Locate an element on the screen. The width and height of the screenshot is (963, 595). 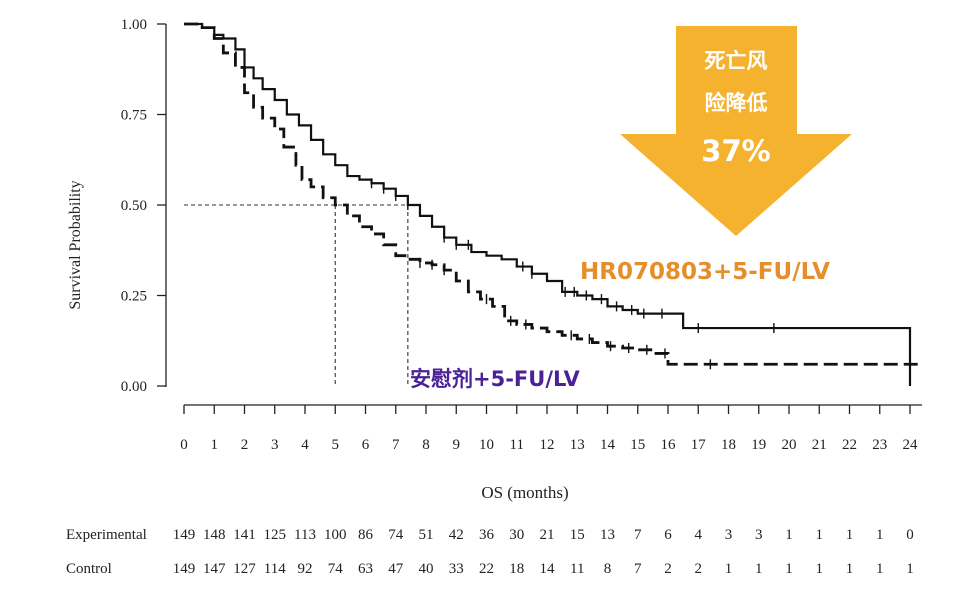
x-axis-ticks: 0 1 2 3 4 5 6 7 8 9 10 11 12 13 14 15 16 17 18 19 20 21 22 23 24 is located at coordinates (549, 429).